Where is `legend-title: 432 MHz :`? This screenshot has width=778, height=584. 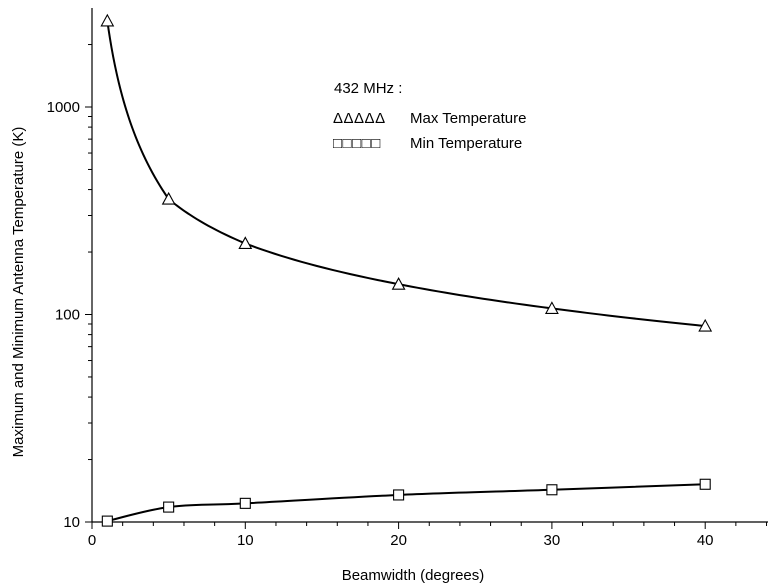 legend-title: 432 MHz : is located at coordinates (368, 88).